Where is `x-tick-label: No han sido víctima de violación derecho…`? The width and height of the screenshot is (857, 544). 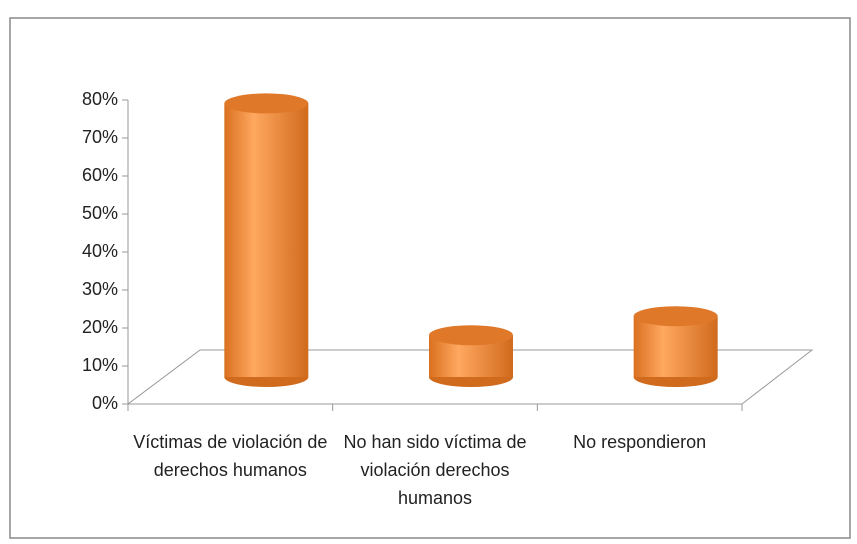 x-tick-label: No han sido víctima de violación derecho… is located at coordinates (435, 470).